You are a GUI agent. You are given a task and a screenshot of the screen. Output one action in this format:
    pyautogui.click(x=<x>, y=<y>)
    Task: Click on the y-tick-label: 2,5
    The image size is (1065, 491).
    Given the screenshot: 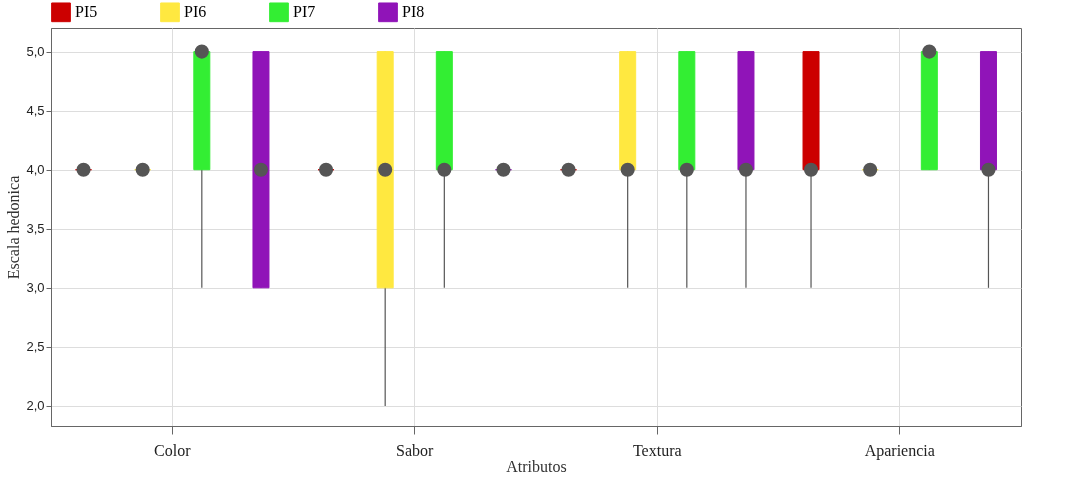 What is the action you would take?
    pyautogui.click(x=35, y=347)
    